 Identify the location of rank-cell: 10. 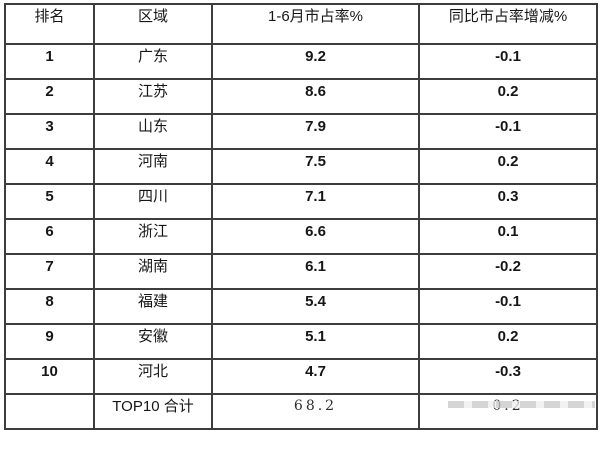
(49, 376).